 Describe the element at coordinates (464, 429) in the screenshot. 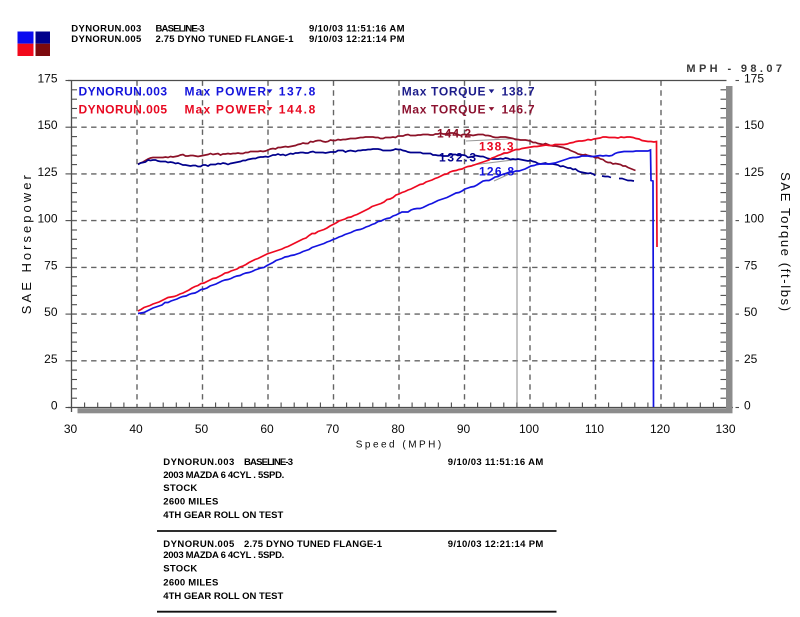

I see `svg-text: 90` at that location.